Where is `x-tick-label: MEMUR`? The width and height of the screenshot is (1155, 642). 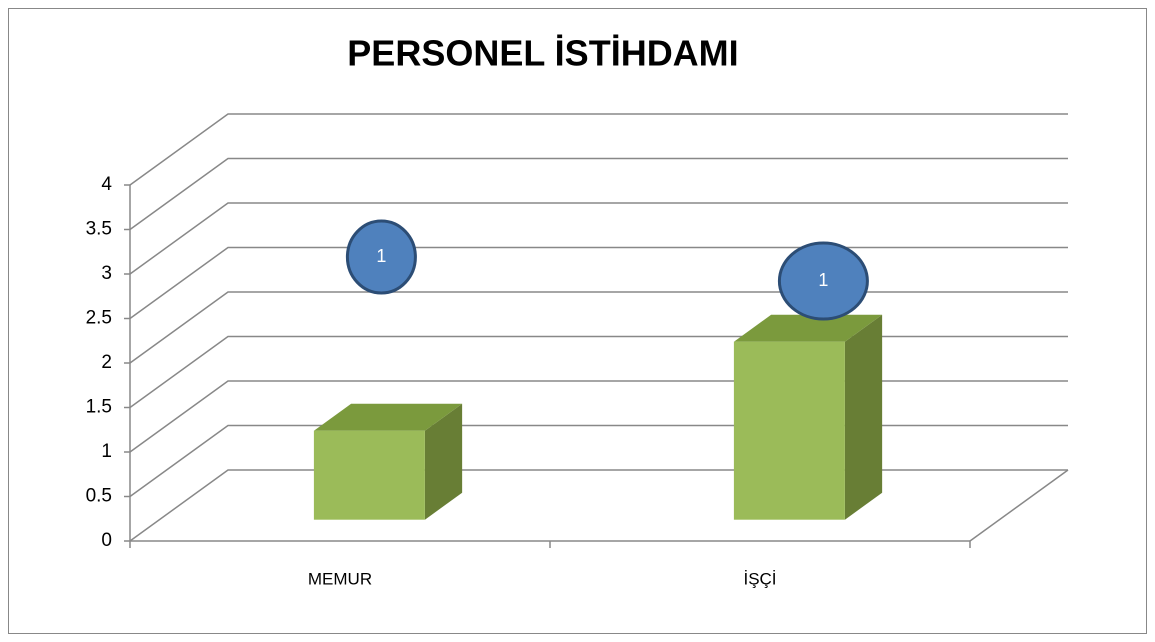 x-tick-label: MEMUR is located at coordinates (340, 578).